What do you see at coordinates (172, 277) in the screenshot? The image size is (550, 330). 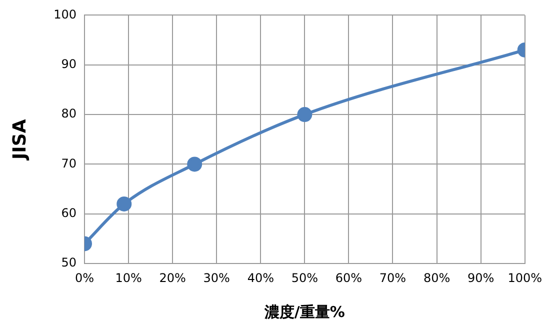 I see `x-tick-label: 20%` at bounding box center [172, 277].